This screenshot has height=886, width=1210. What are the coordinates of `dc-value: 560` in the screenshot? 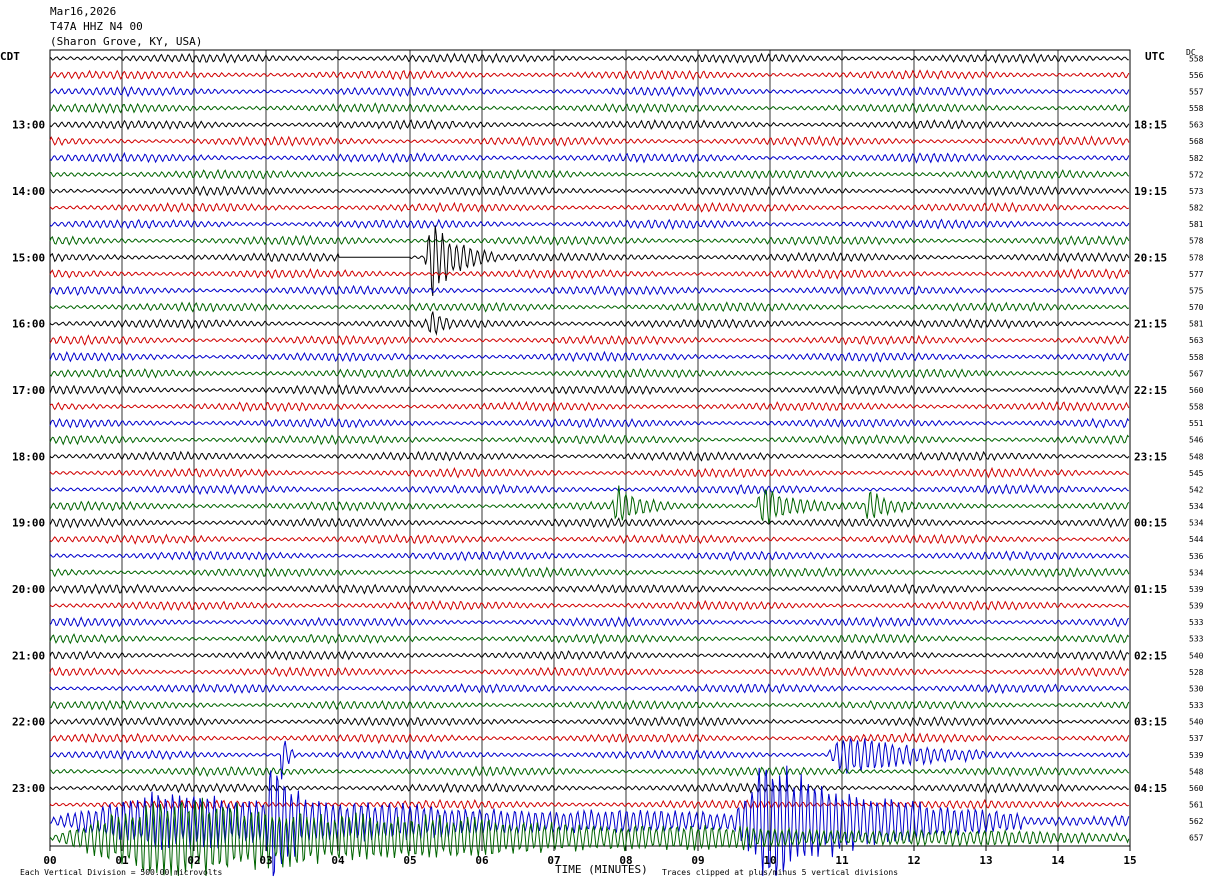 It's located at (1196, 390).